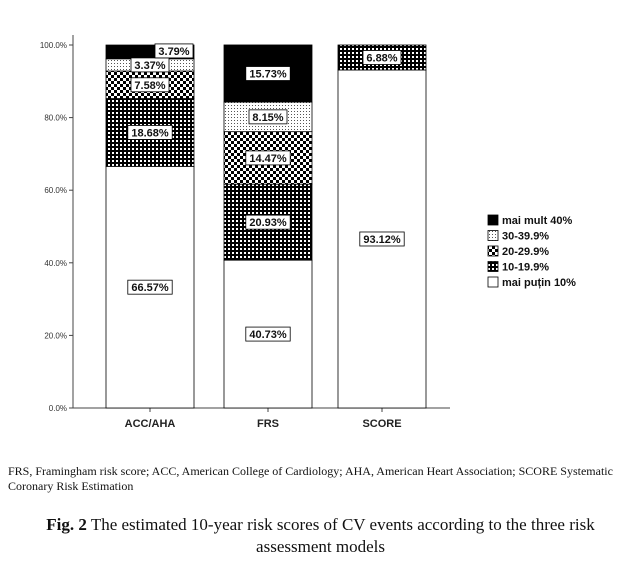  What do you see at coordinates (53, 45) in the screenshot?
I see `y-tick-label: 100.0%` at bounding box center [53, 45].